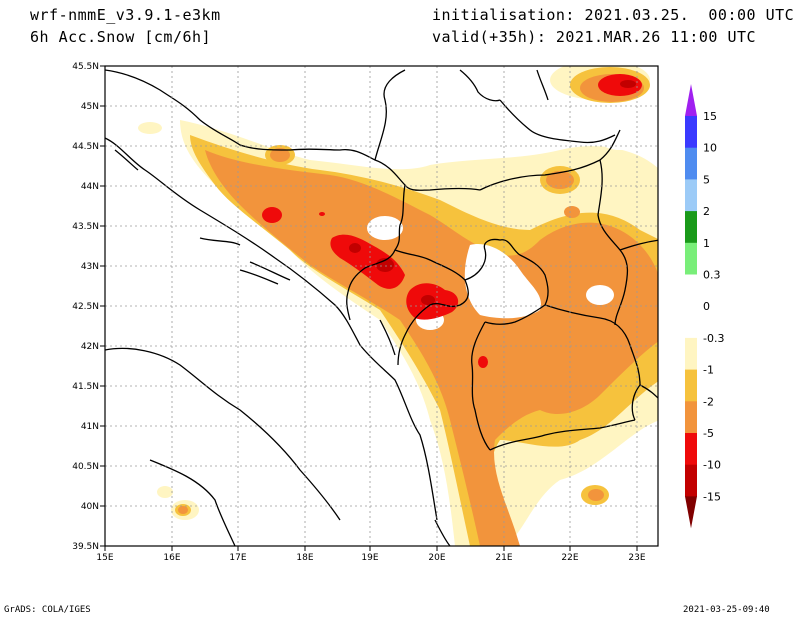 This screenshot has height=618, width=800. Describe the element at coordinates (713, 338) in the screenshot. I see `colorbar-label: -0.3` at that location.